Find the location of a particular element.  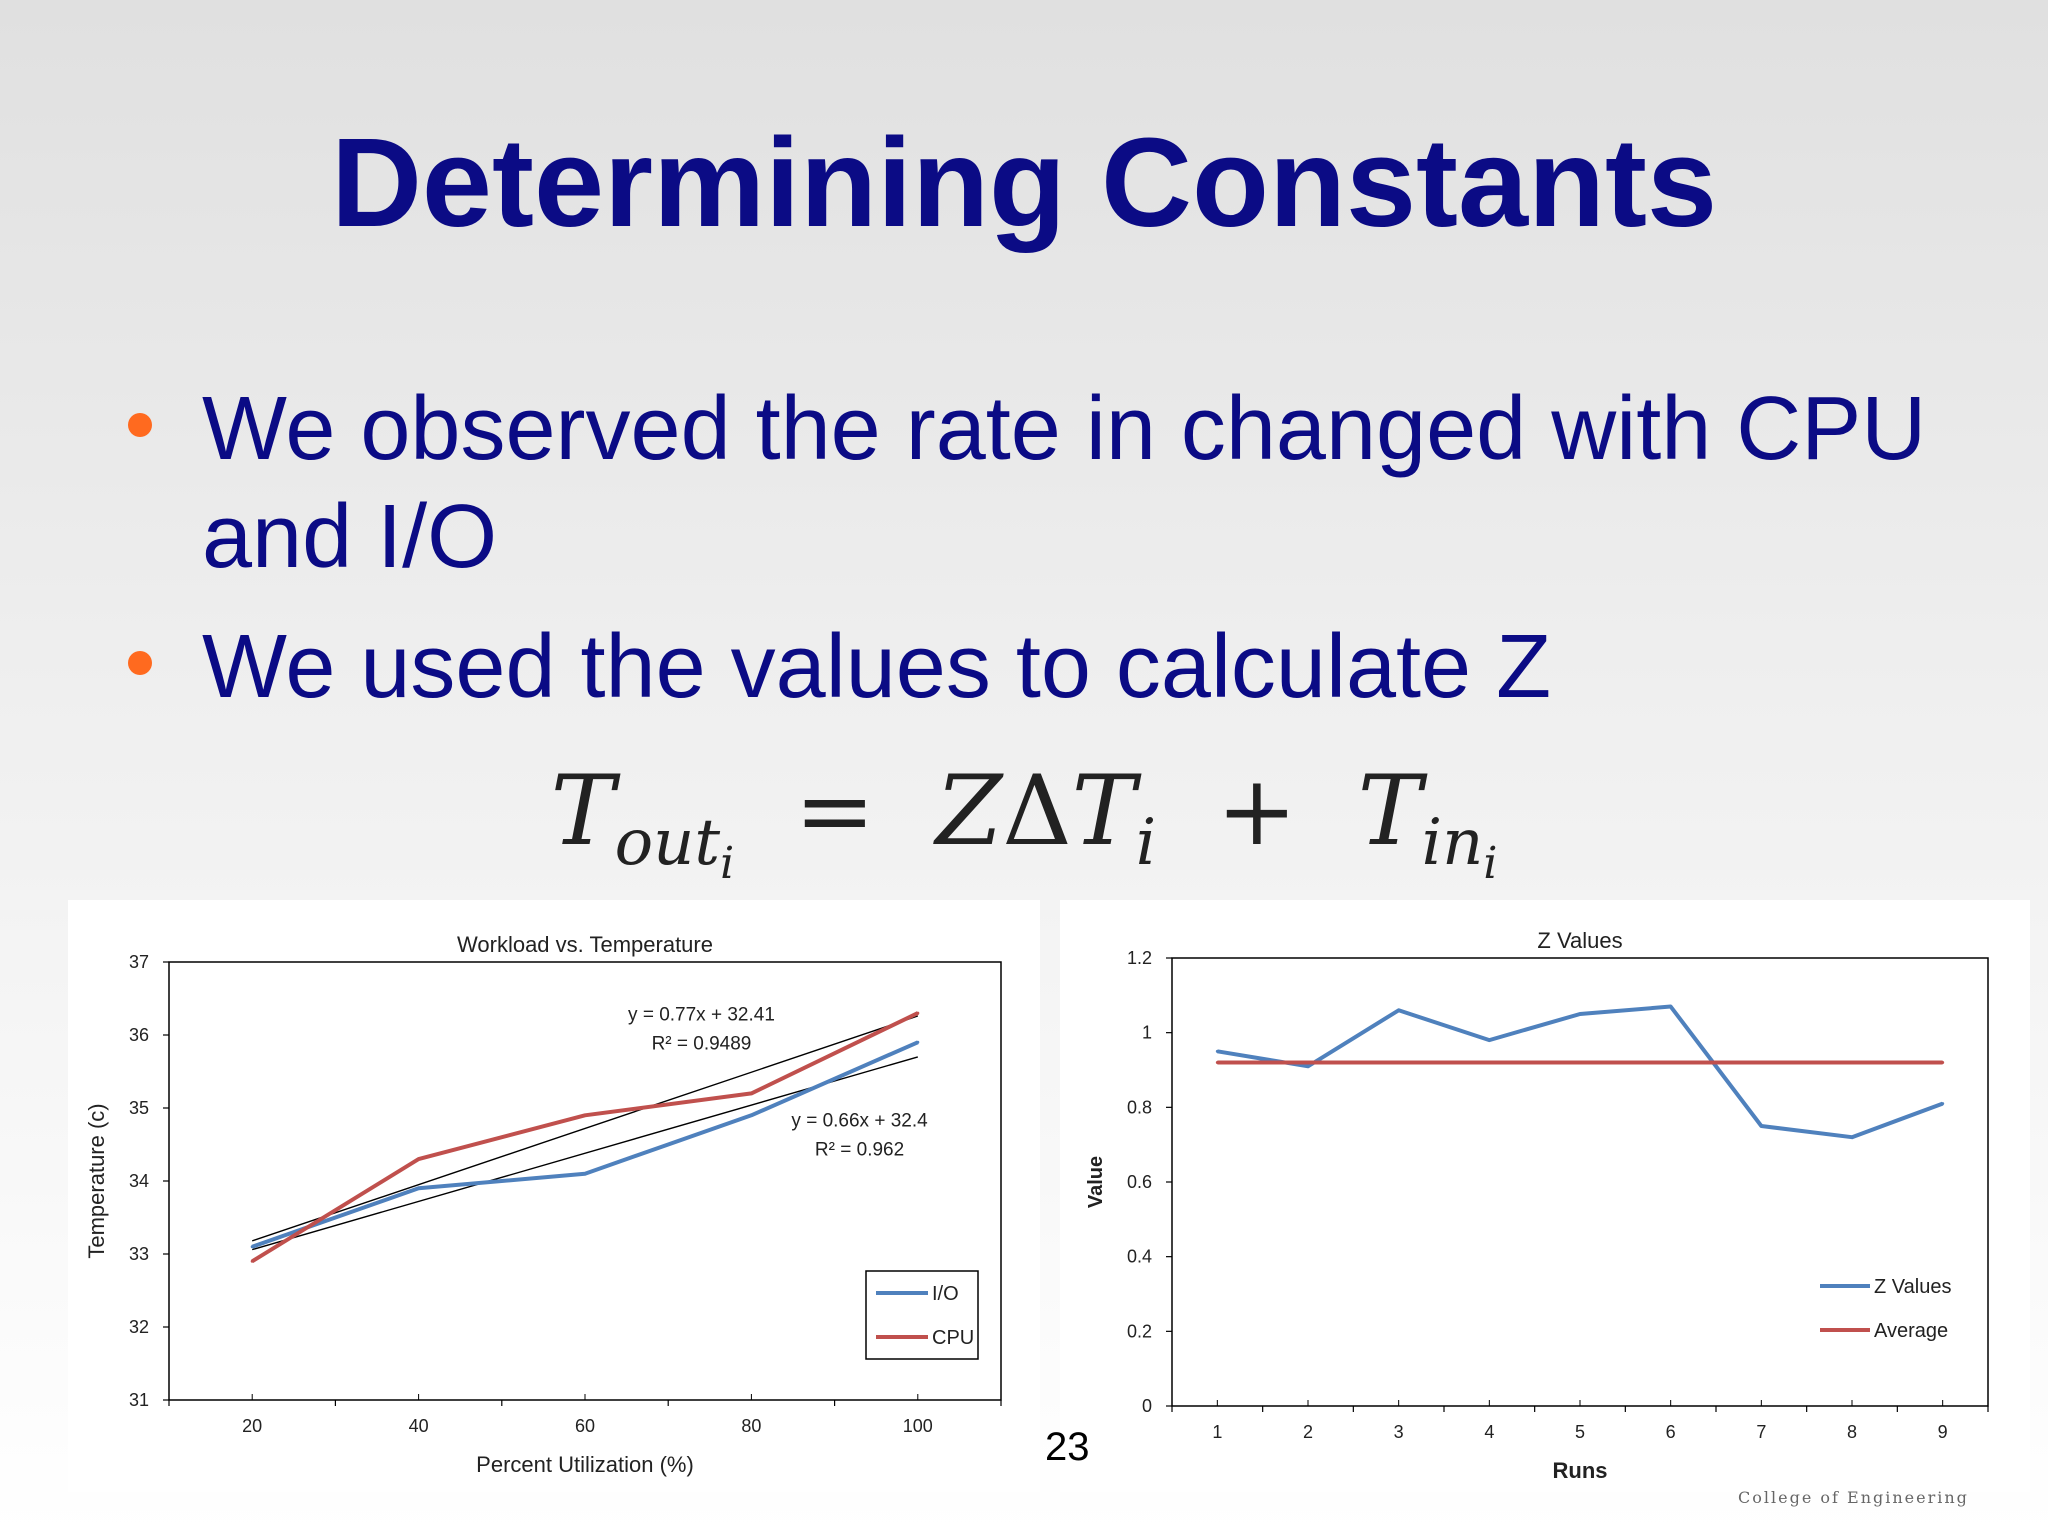

x-tick-label: 40 is located at coordinates (419, 1426).